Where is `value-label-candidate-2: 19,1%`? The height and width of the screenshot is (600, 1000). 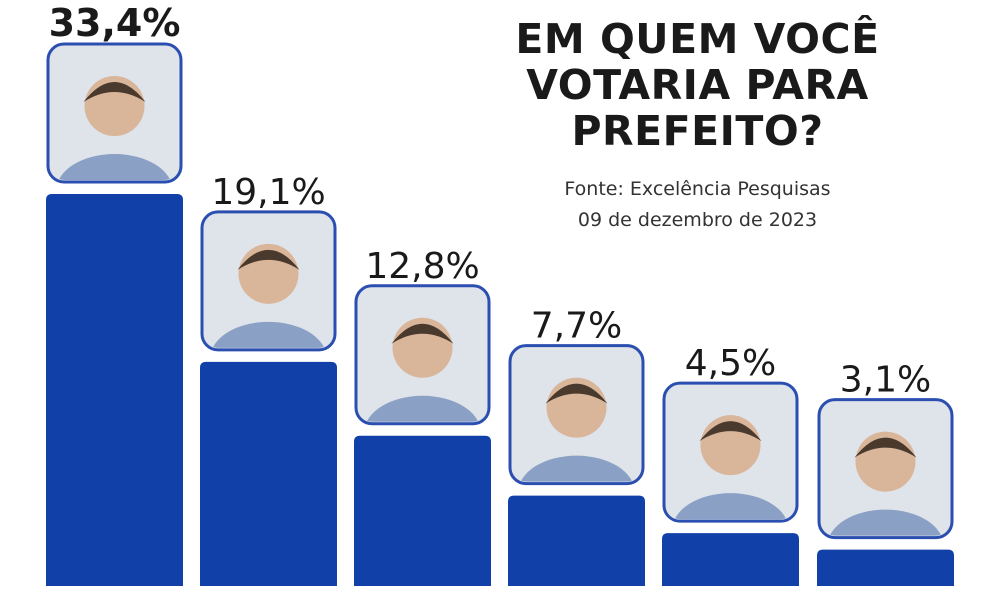 value-label-candidate-2: 19,1% is located at coordinates (268, 192).